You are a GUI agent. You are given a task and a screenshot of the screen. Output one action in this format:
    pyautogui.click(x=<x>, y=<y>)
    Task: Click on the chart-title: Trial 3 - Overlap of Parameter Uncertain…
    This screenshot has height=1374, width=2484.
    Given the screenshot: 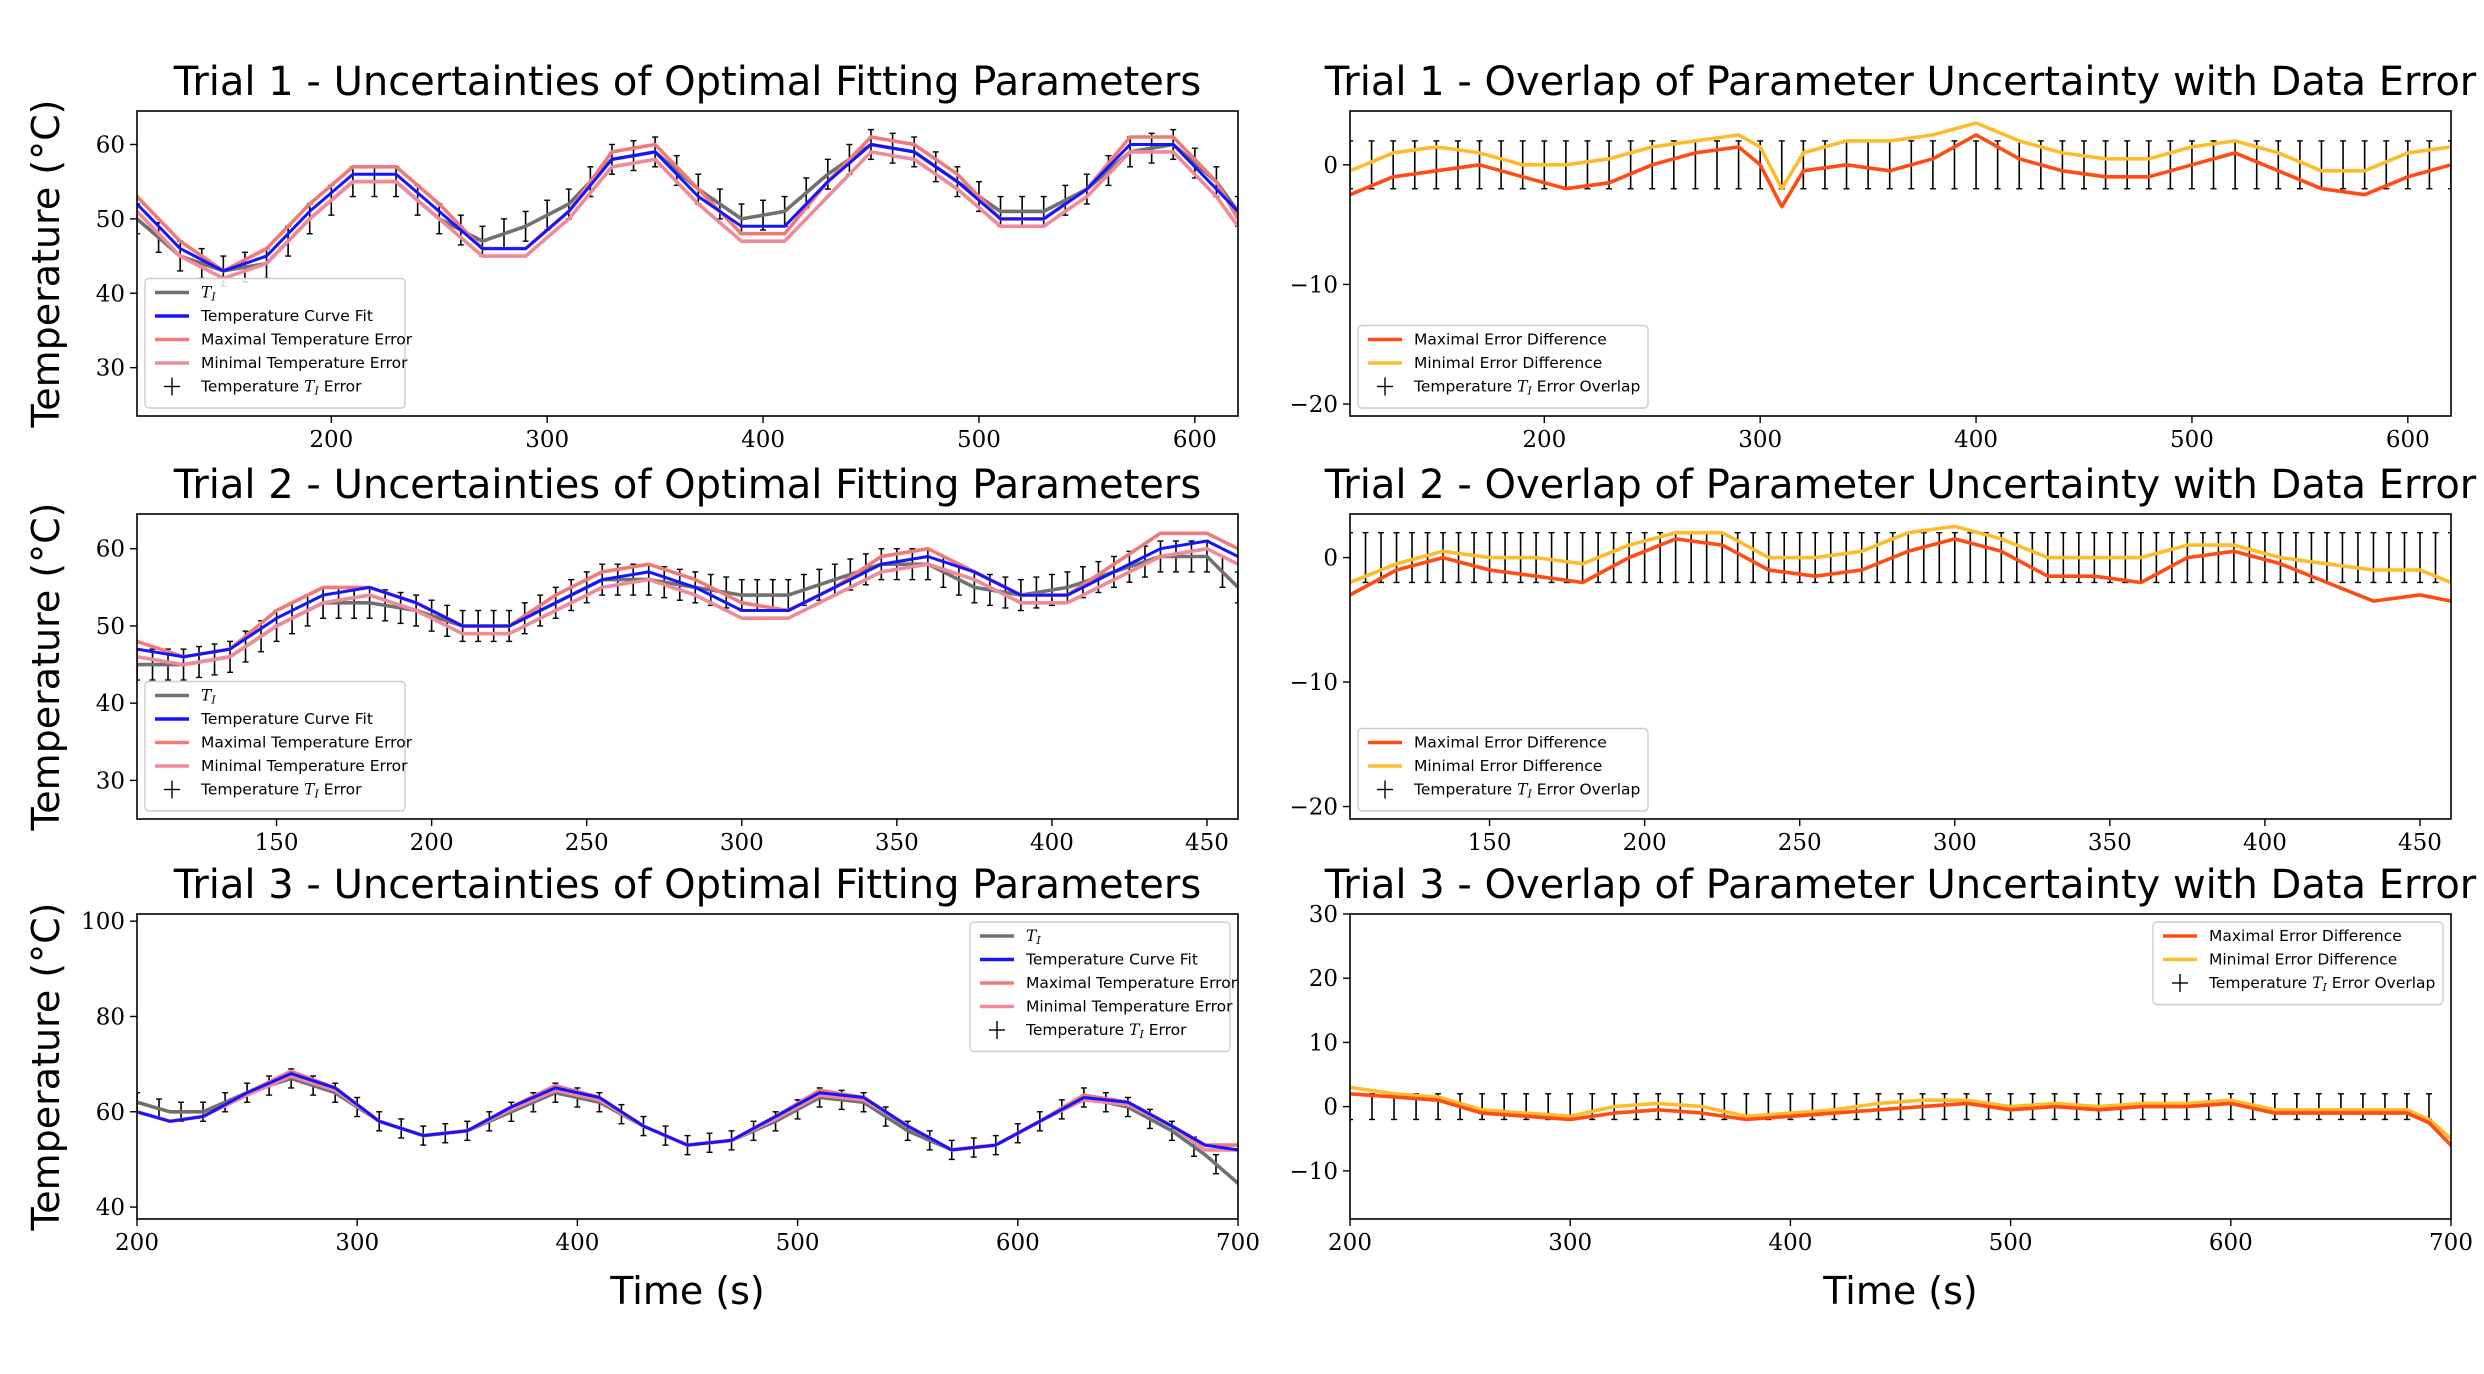 What is the action you would take?
    pyautogui.click(x=1900, y=885)
    